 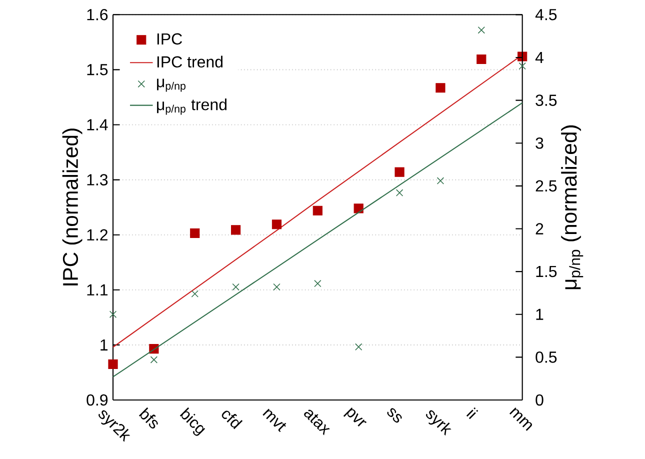 What do you see at coordinates (148, 418) in the screenshot?
I see `x-tick-label: bfs` at bounding box center [148, 418].